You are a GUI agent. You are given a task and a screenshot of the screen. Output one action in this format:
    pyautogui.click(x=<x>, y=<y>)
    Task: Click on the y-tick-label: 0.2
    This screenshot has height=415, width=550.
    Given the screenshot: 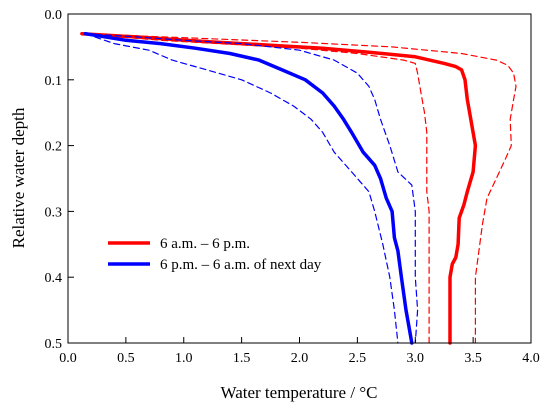 What is the action you would take?
    pyautogui.click(x=54, y=147)
    